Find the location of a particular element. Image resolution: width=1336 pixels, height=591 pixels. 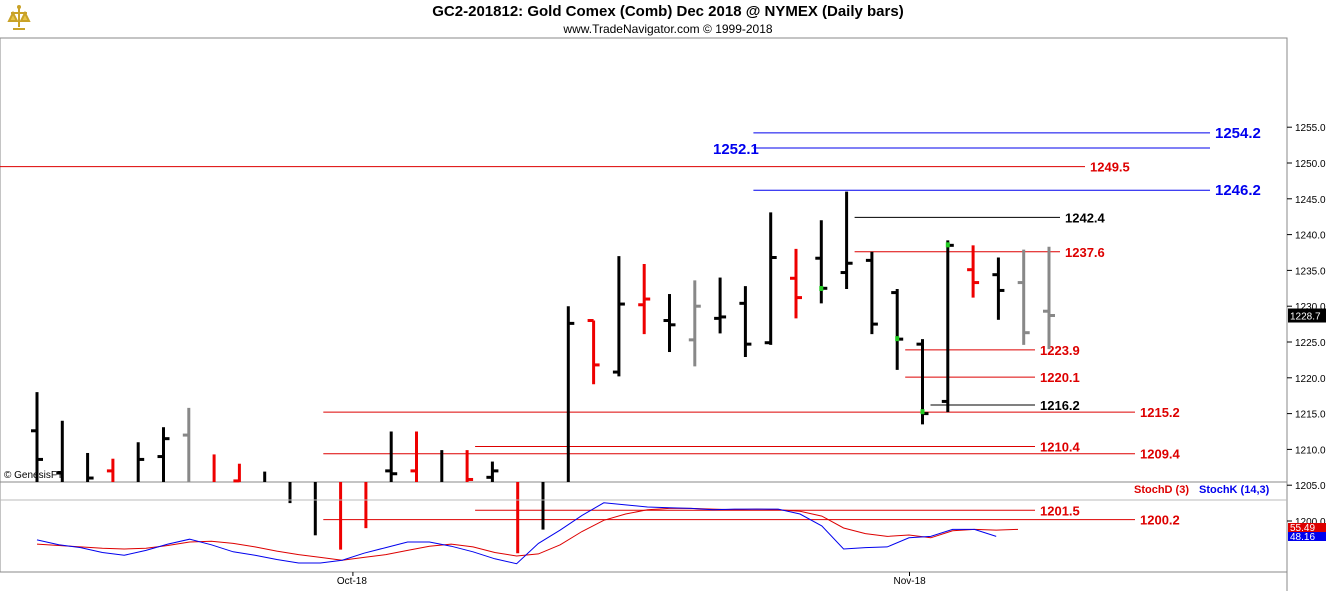

y-tick-label: 1210.0 is located at coordinates (1310, 450).